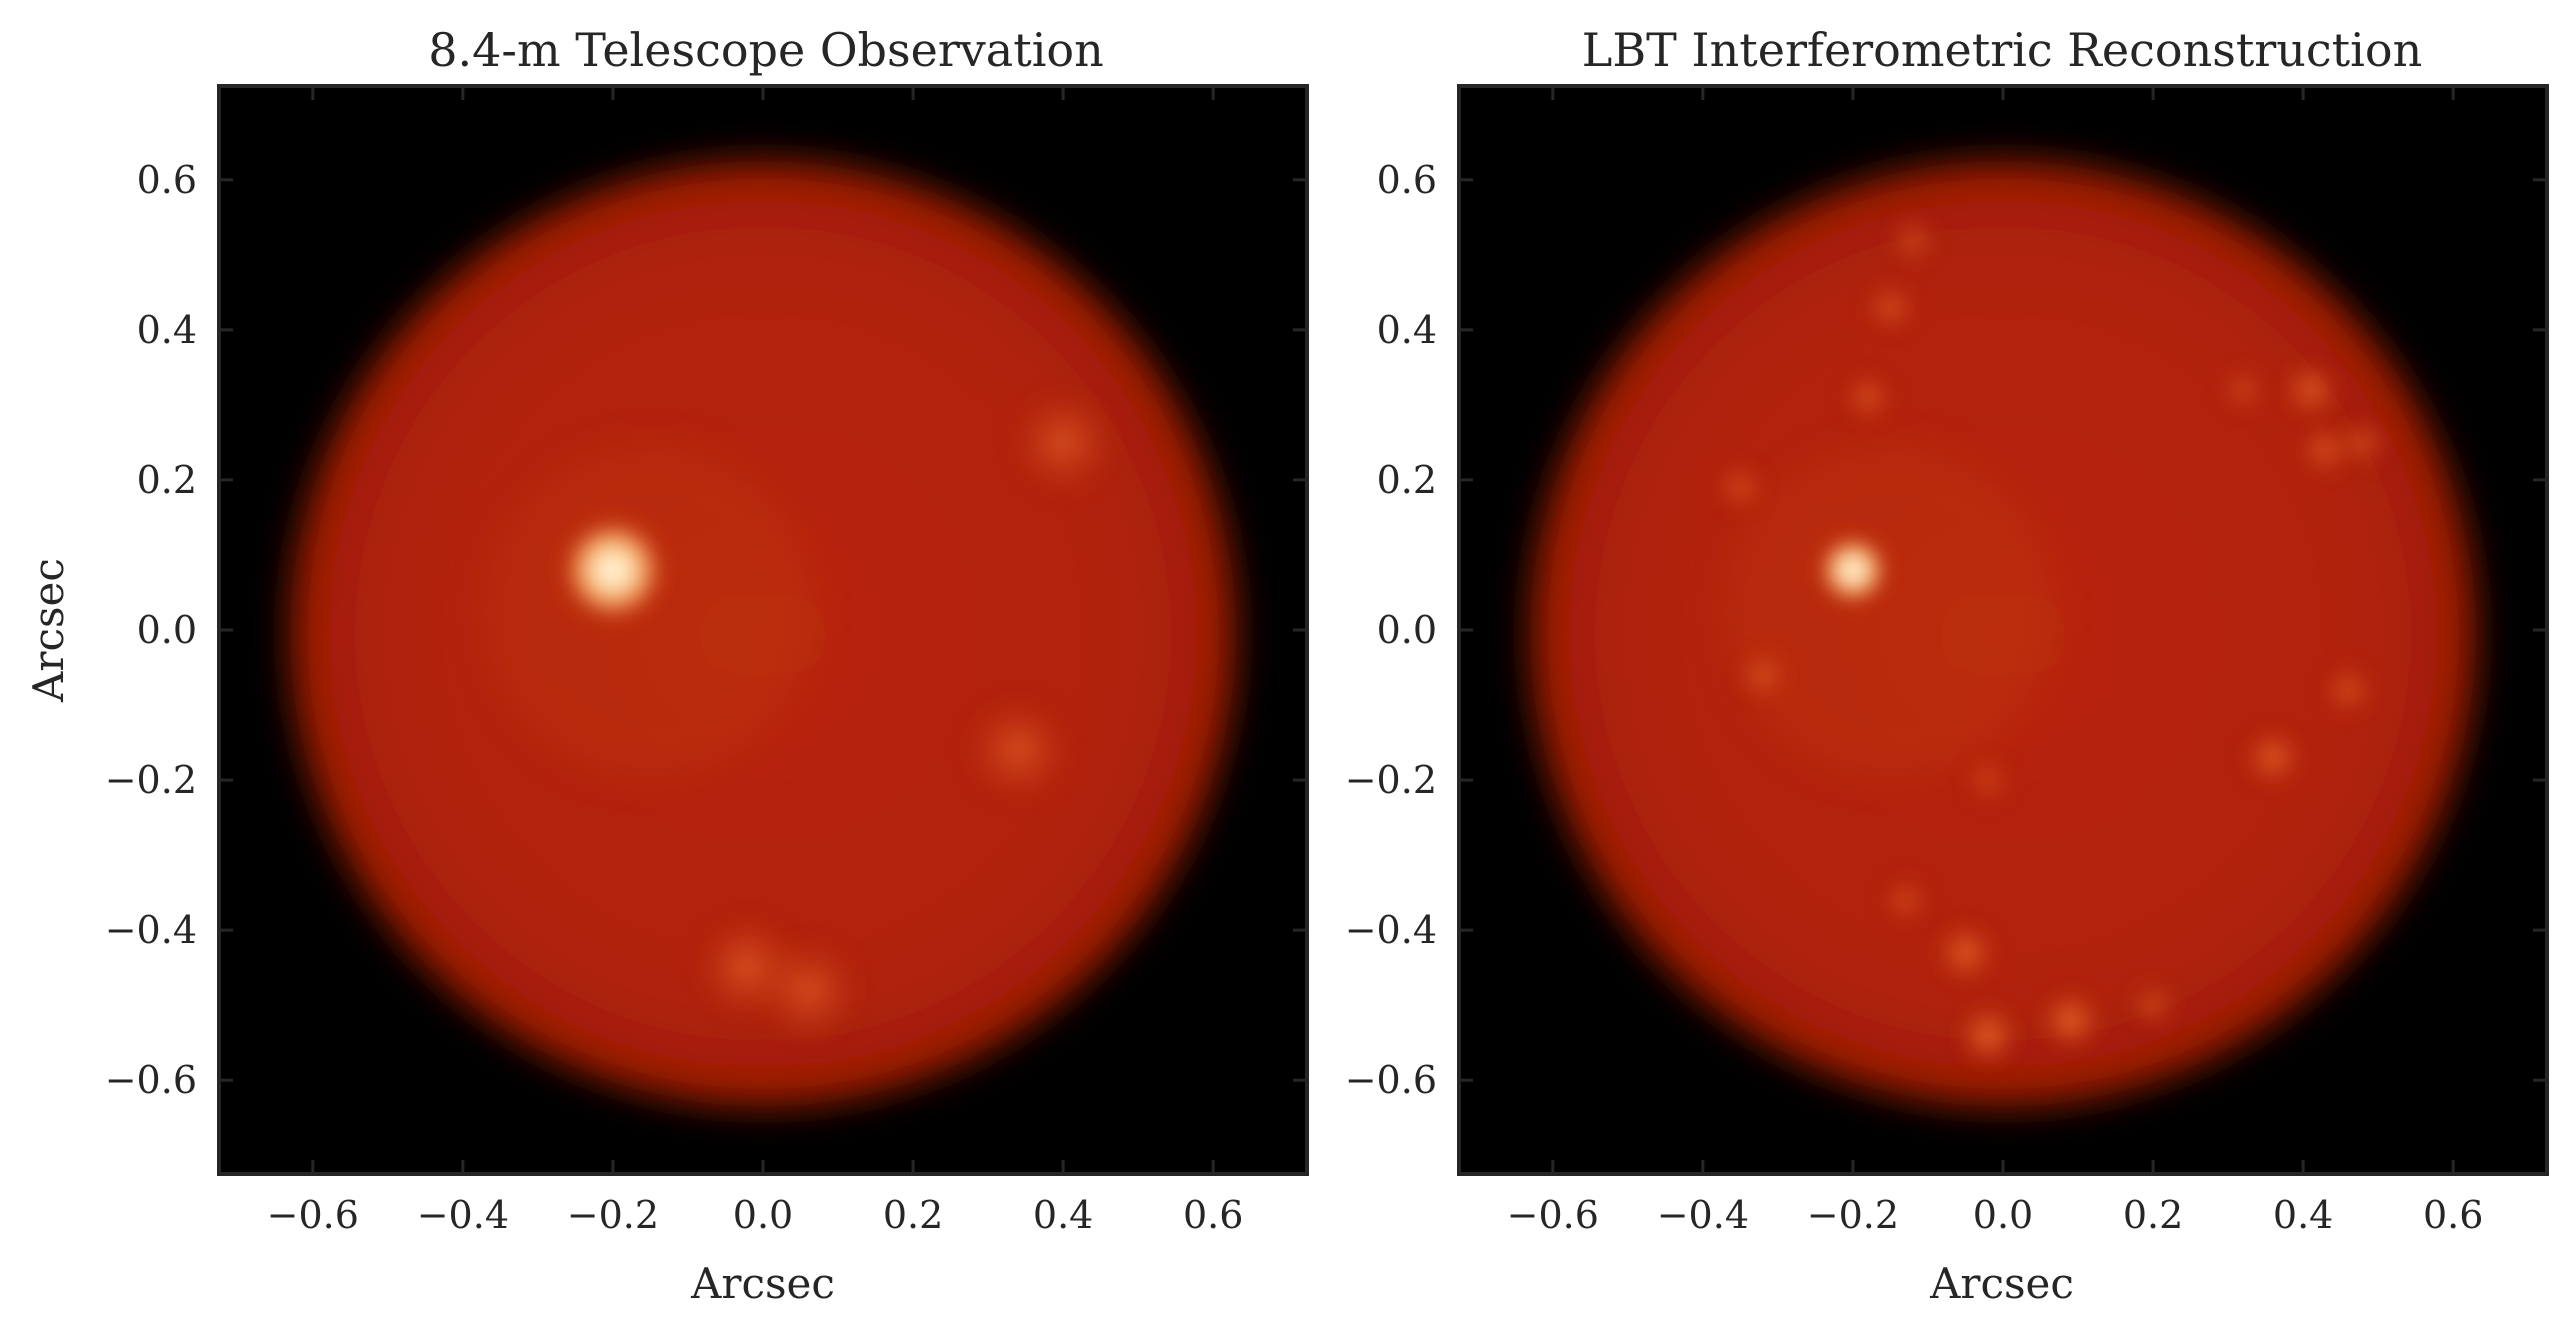  I want to click on panel-1-title: 8.4-m Telescope Observation, so click(765, 50).